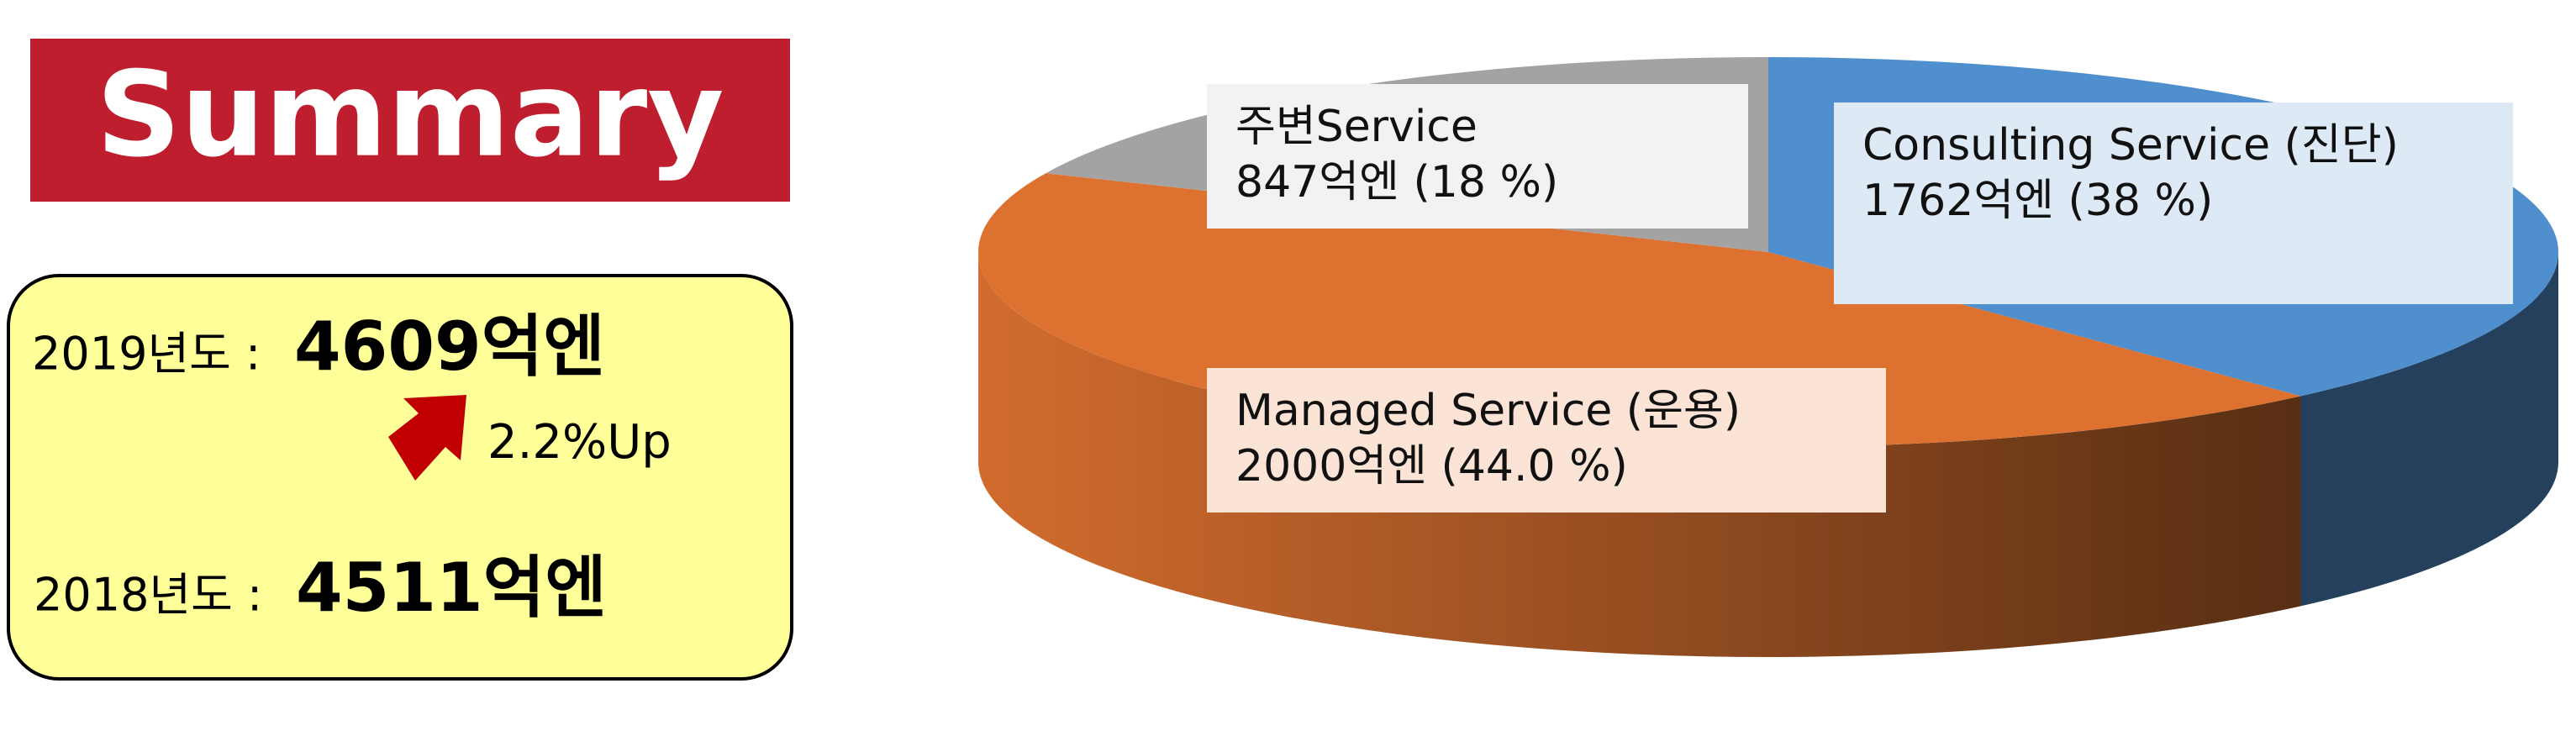 This screenshot has width=2576, height=736. Describe the element at coordinates (2429, 429) in the screenshot. I see `slice-side` at that location.